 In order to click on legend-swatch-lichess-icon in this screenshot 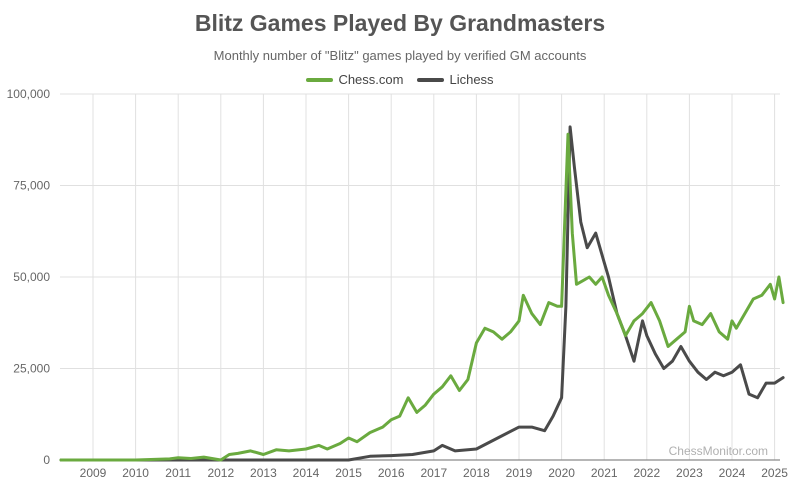, I will do `click(431, 79)`.